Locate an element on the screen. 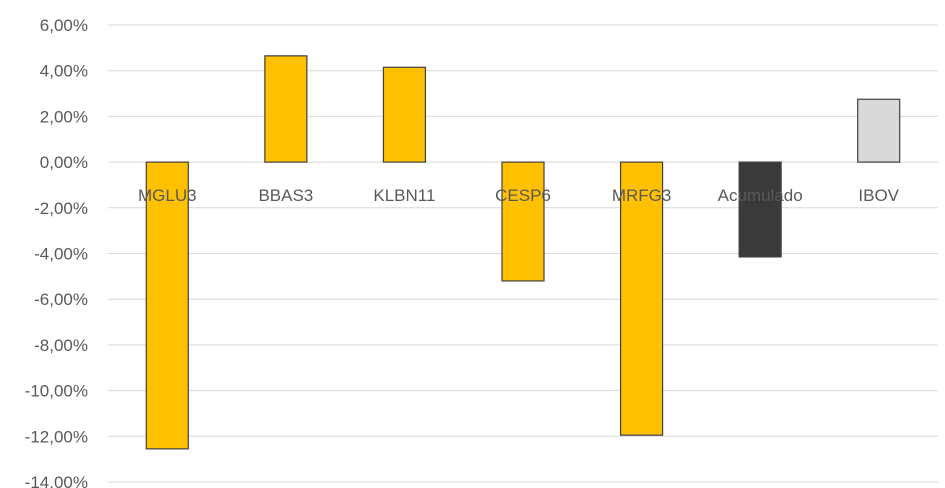 This screenshot has width=945, height=488. y-tick-label: 0,00% is located at coordinates (64, 162).